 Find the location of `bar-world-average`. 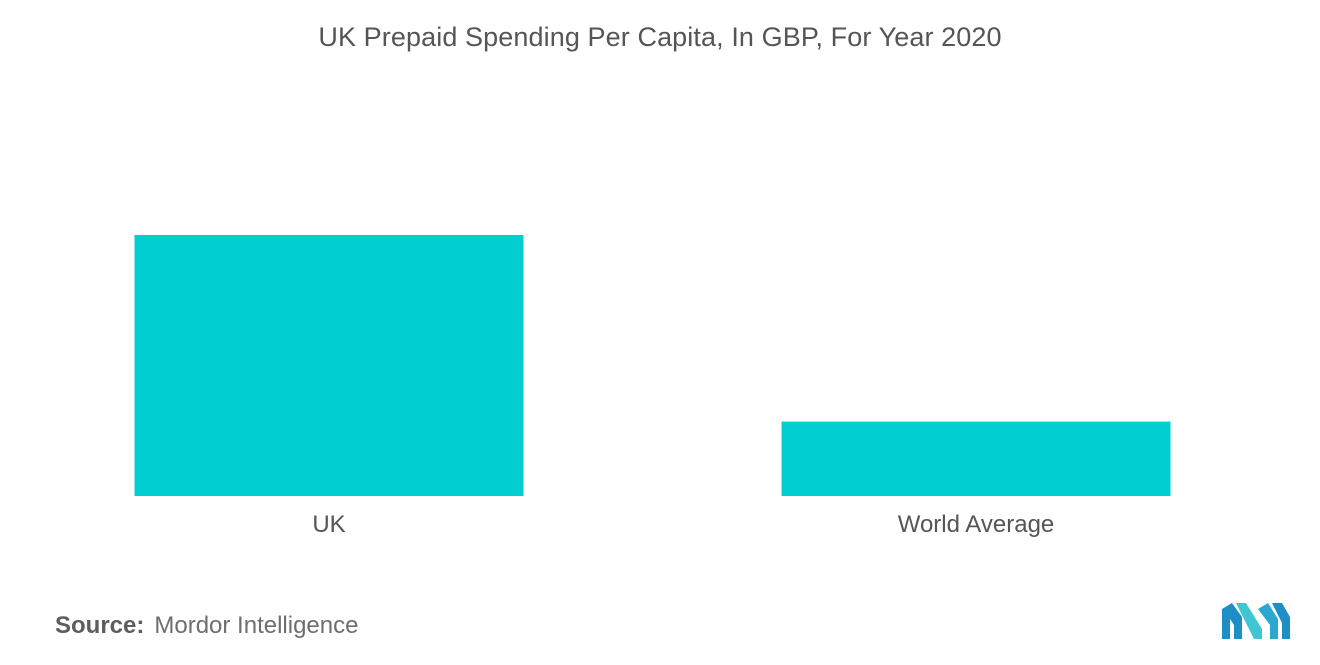

bar-world-average is located at coordinates (976, 458).